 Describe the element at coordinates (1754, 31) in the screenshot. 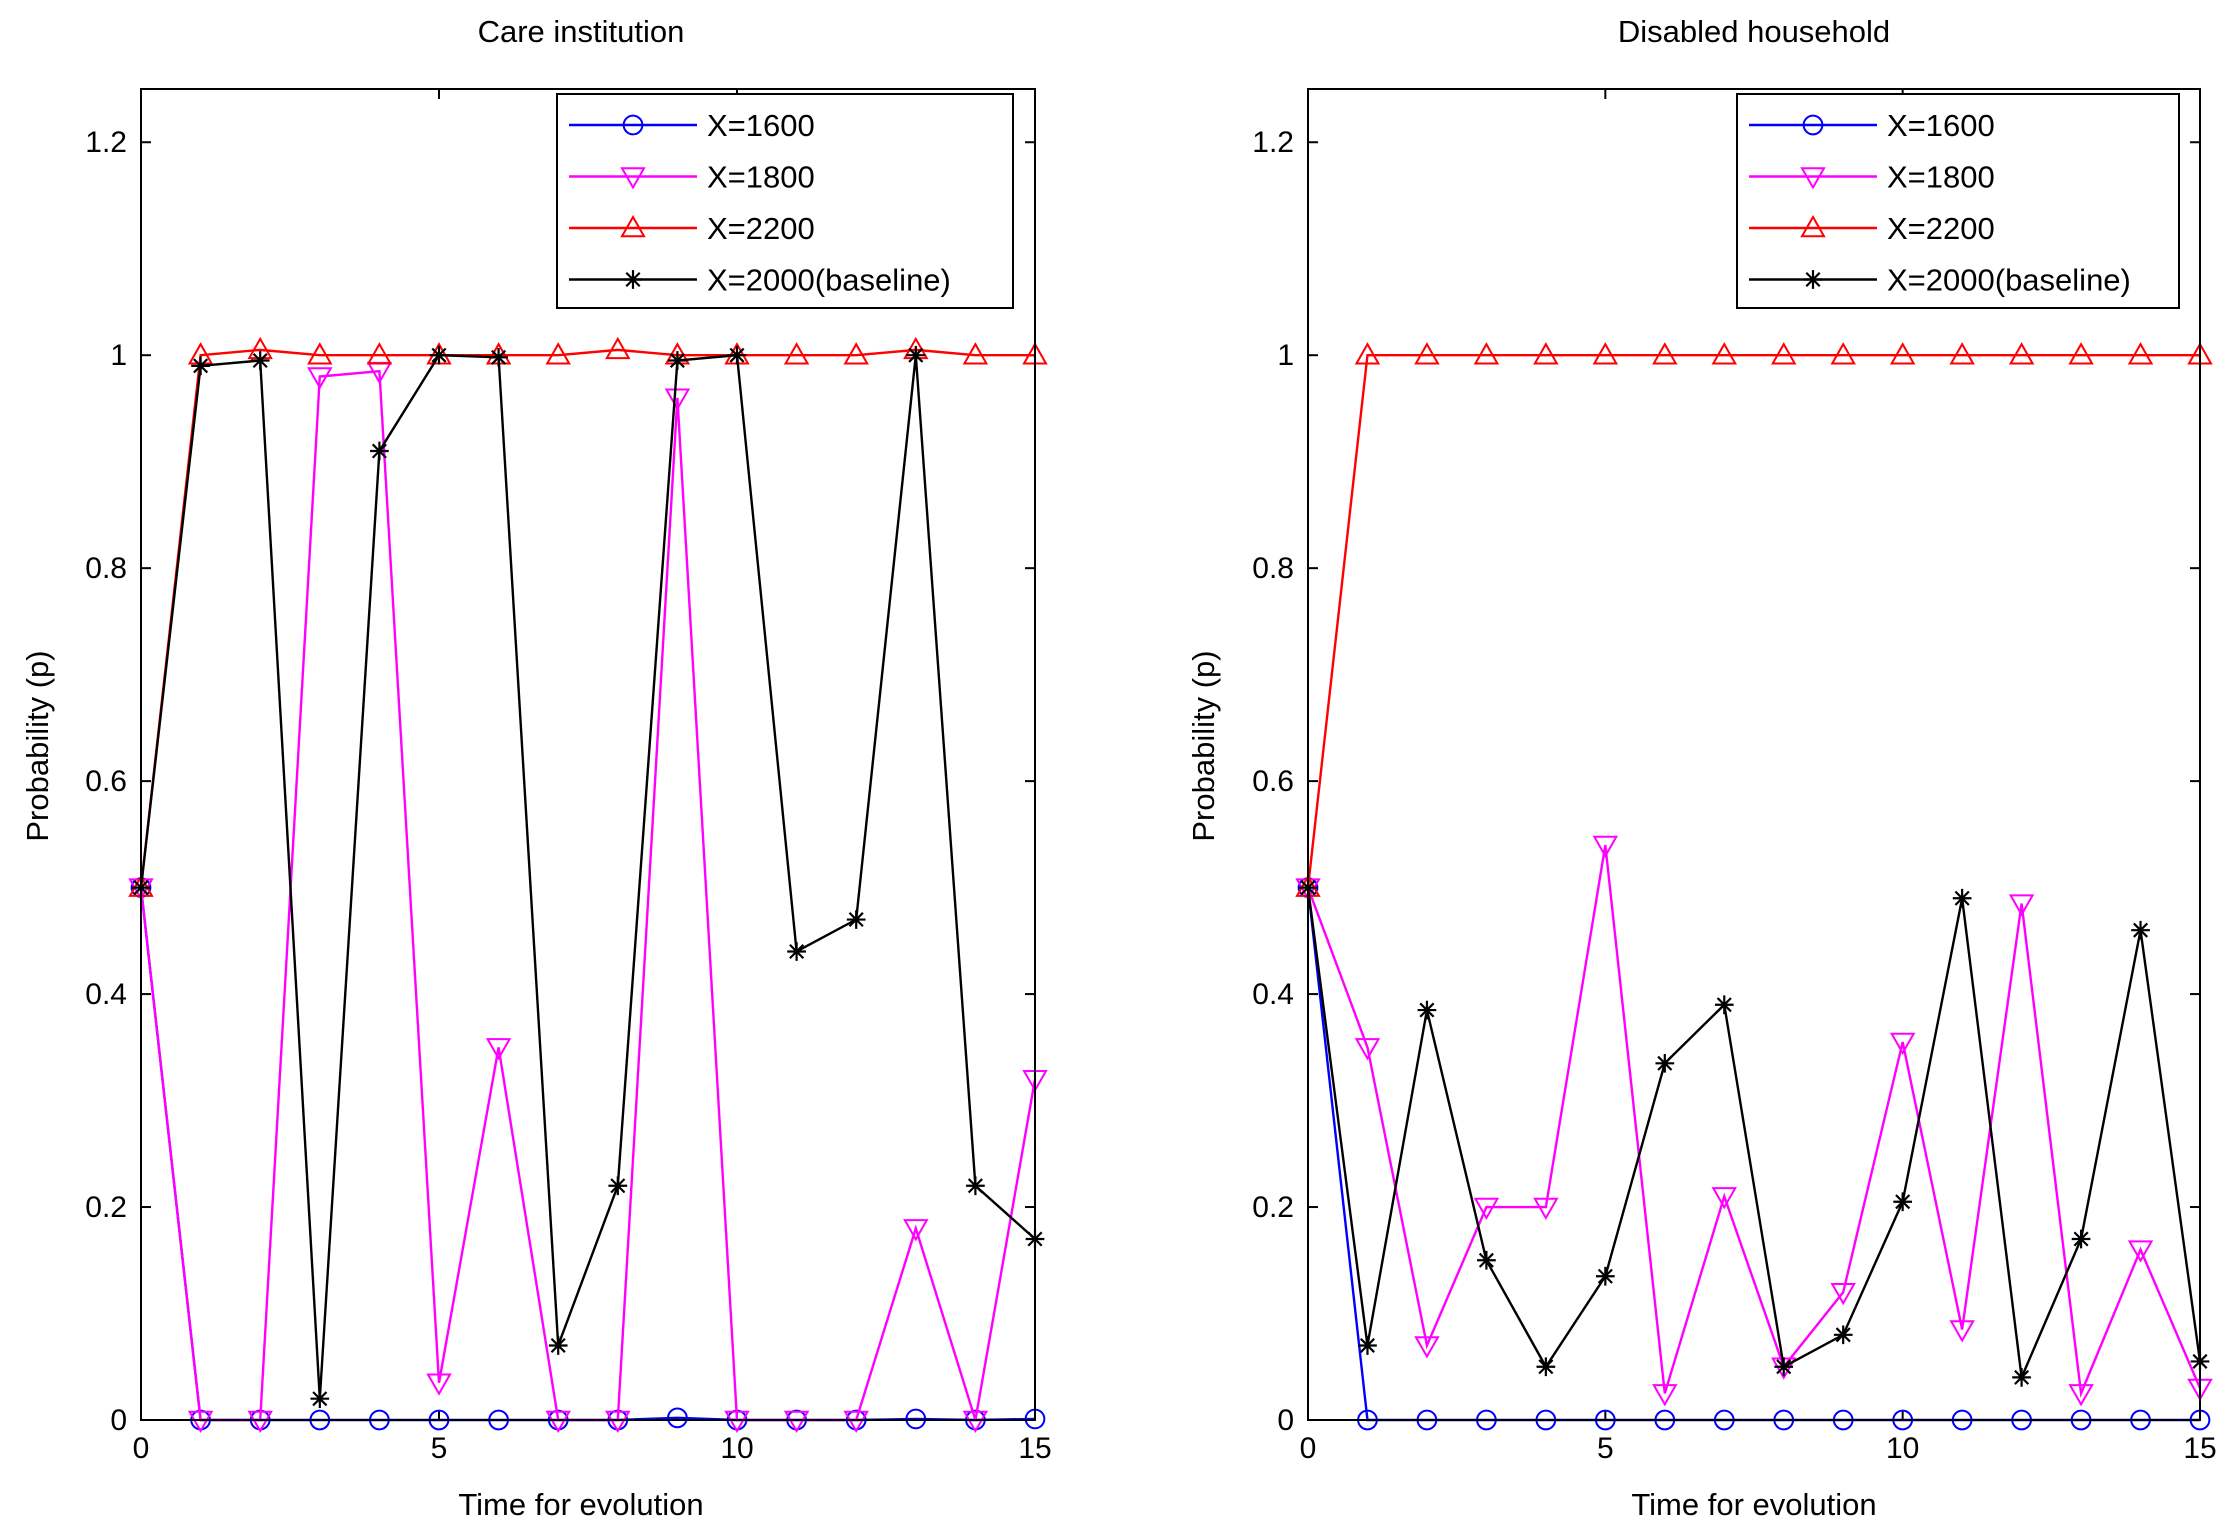

I see `chart-title: Disabled household` at that location.